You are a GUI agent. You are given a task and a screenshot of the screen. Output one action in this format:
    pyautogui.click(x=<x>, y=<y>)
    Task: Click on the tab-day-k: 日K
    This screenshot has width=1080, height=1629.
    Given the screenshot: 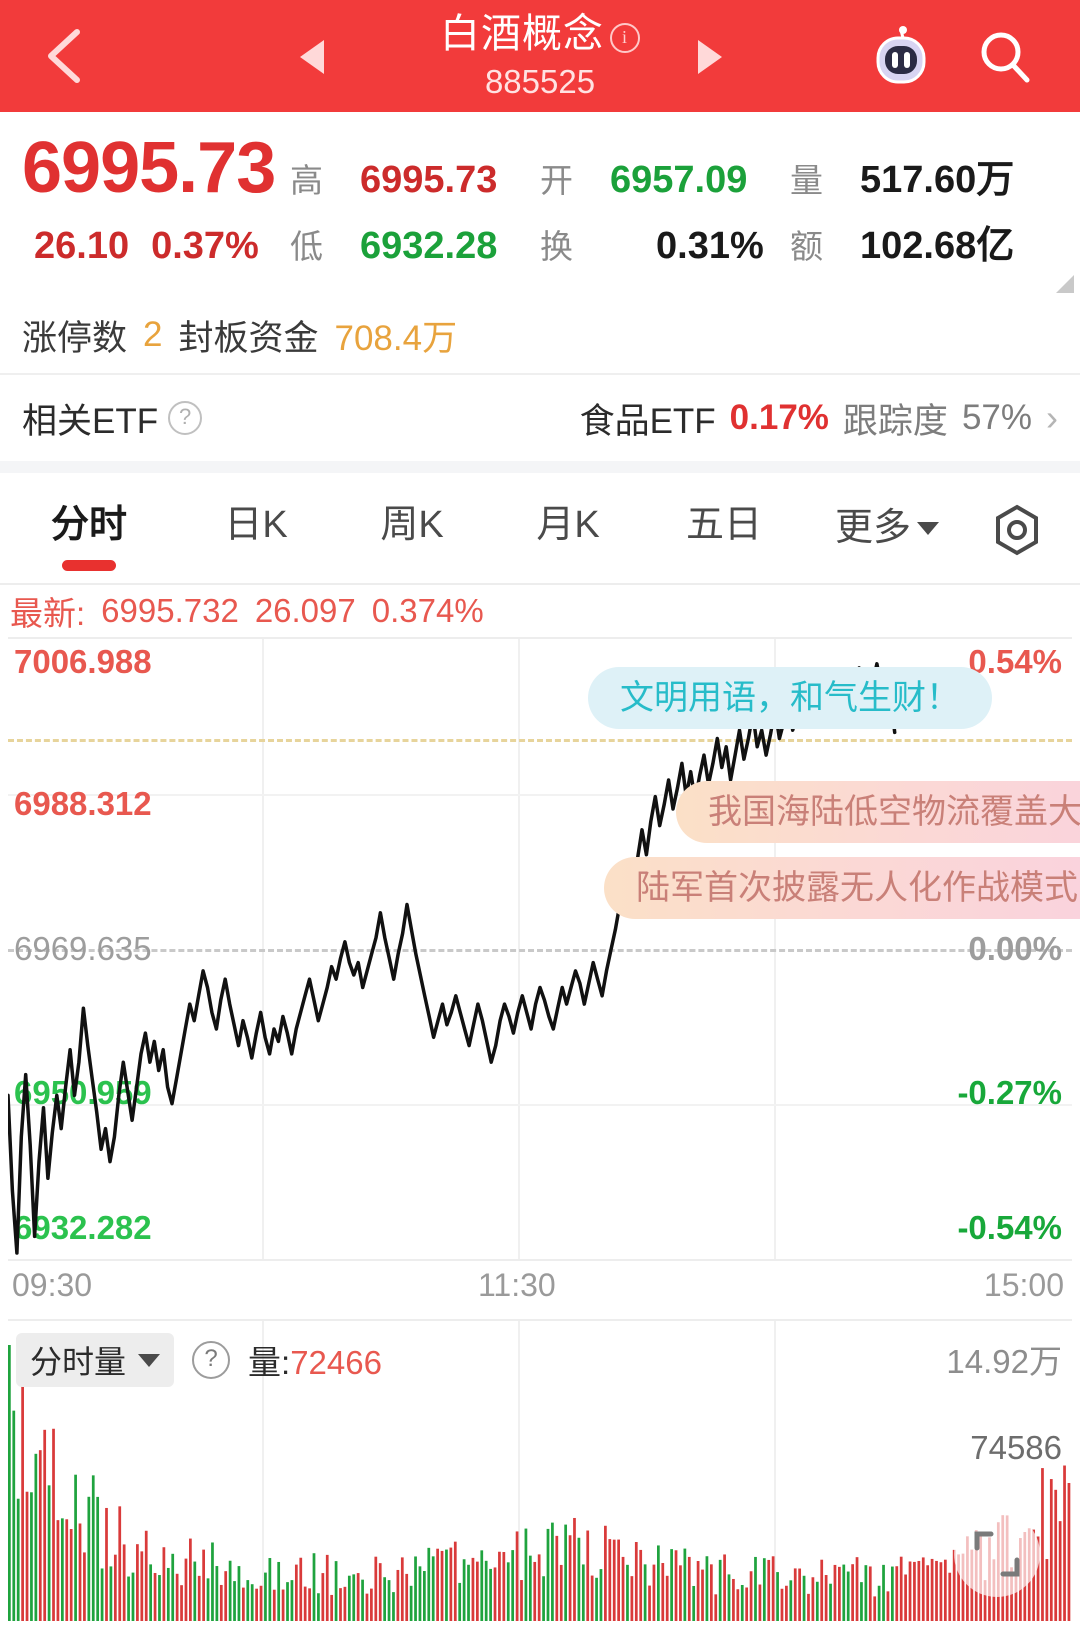 What is the action you would take?
    pyautogui.click(x=256, y=525)
    